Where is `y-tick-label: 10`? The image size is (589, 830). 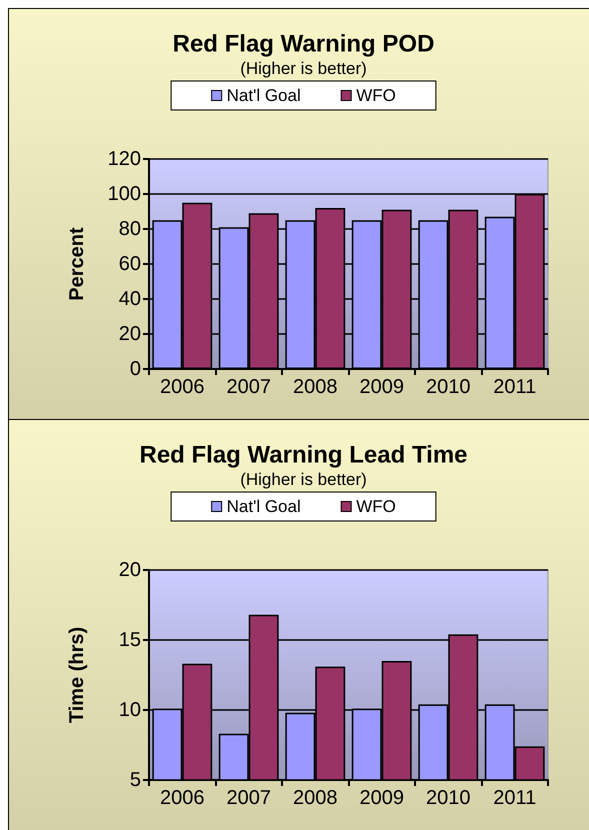
y-tick-label: 10 is located at coordinates (129, 710).